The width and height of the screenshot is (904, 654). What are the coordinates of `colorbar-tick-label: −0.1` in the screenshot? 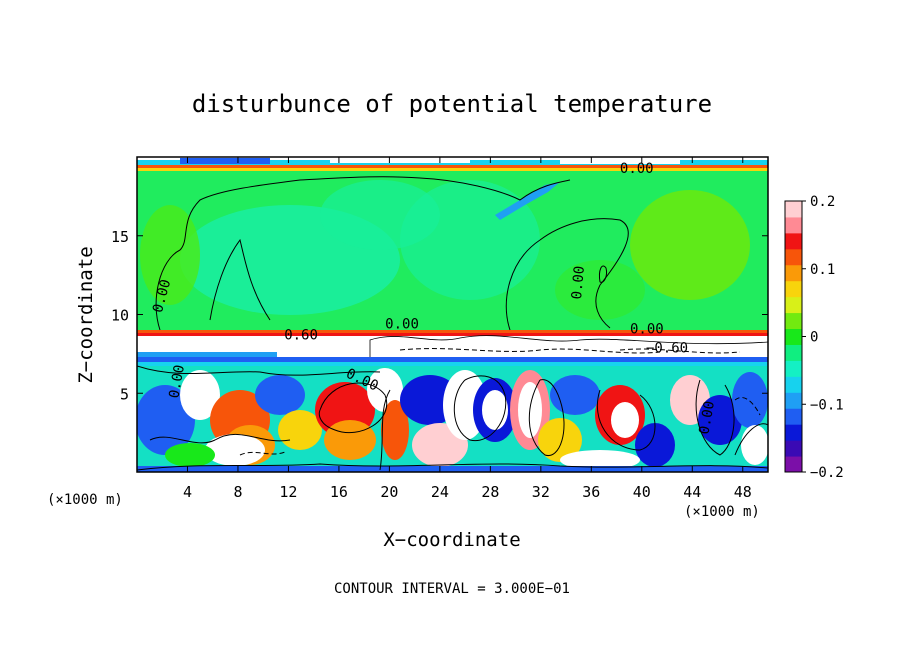 It's located at (827, 405).